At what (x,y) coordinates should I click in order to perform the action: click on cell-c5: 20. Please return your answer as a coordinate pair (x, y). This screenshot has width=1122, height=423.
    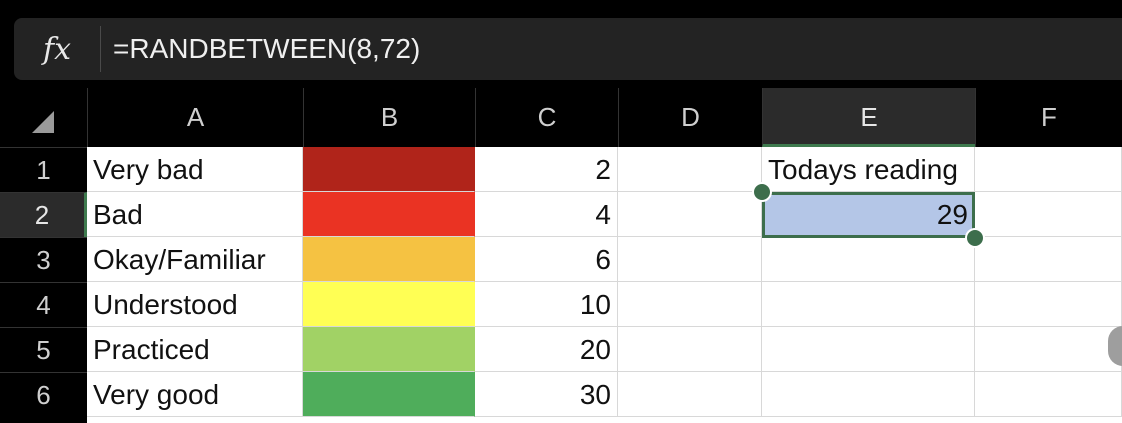
    Looking at the image, I should click on (546, 349).